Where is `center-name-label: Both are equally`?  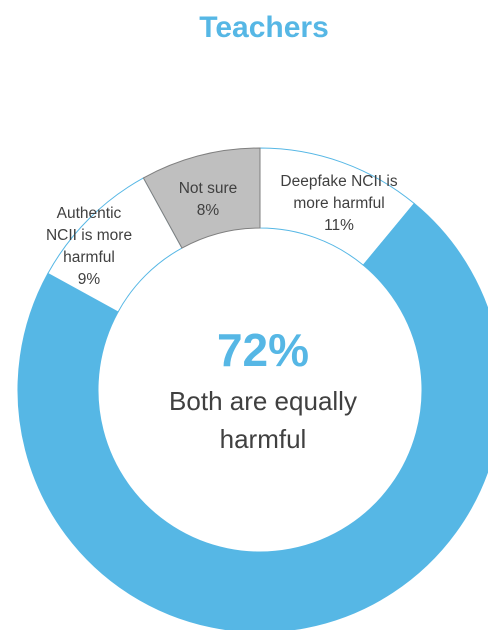
center-name-label: Both are equally is located at coordinates (263, 401).